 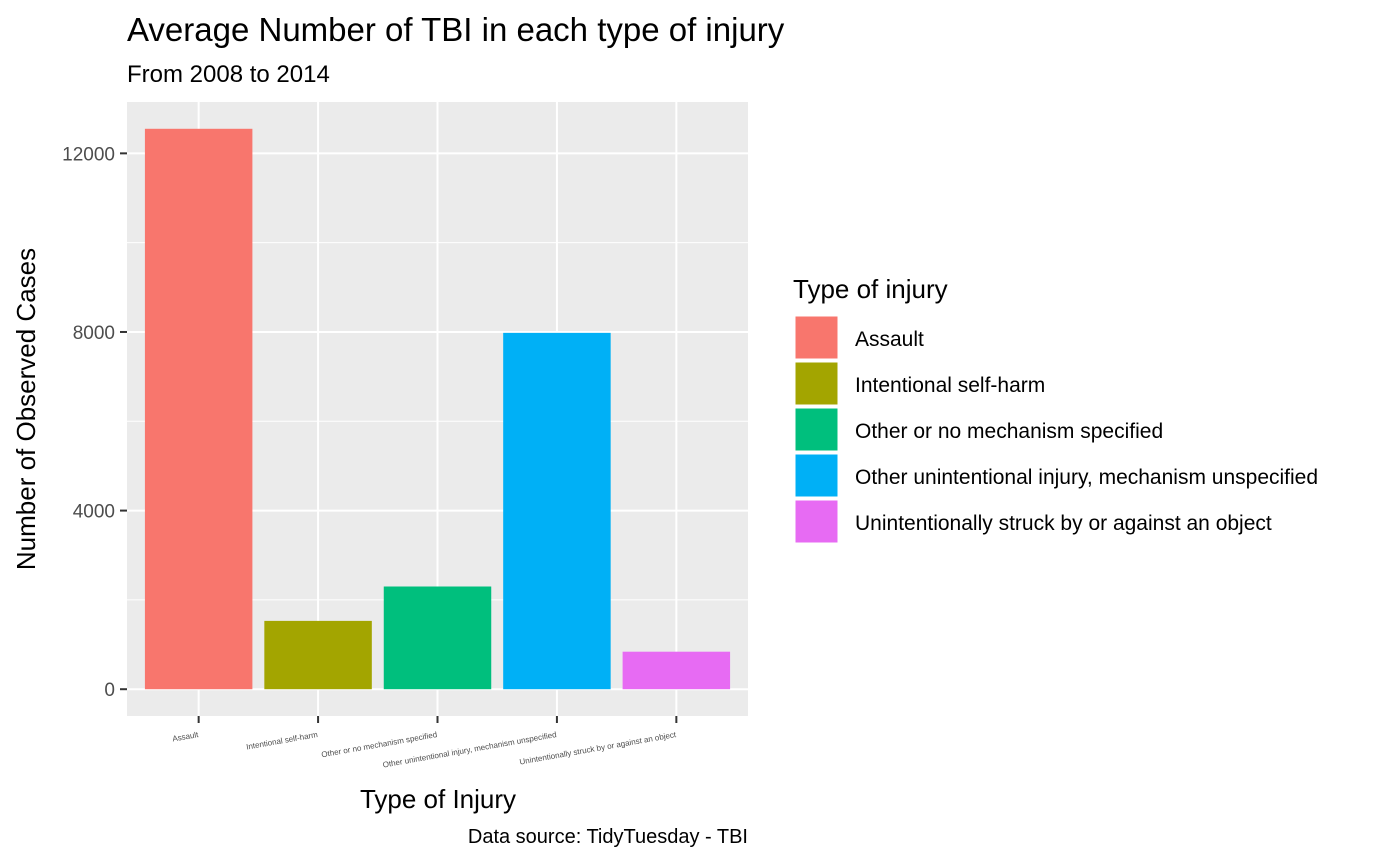 What do you see at coordinates (1009, 431) in the screenshot?
I see `legend-label: Other or no mechanism specified` at bounding box center [1009, 431].